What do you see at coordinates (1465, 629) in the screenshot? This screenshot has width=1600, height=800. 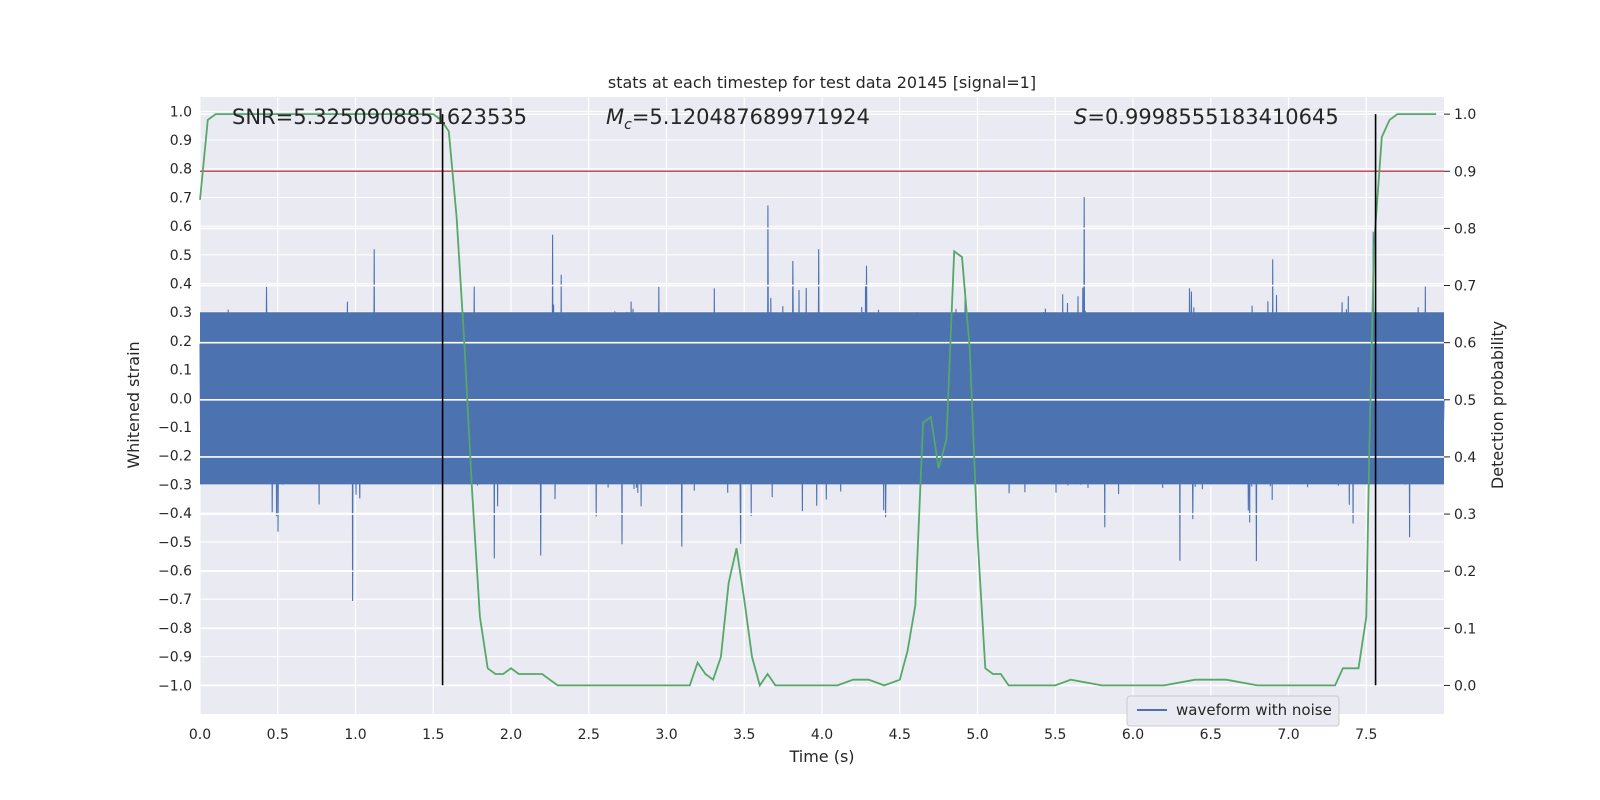 I see `y-right-tick-label: 0.1` at bounding box center [1465, 629].